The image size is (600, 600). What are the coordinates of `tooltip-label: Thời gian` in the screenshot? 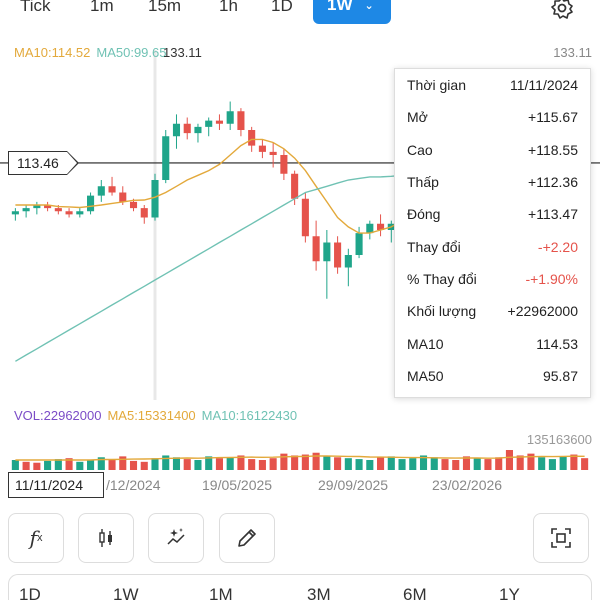 It's located at (436, 85).